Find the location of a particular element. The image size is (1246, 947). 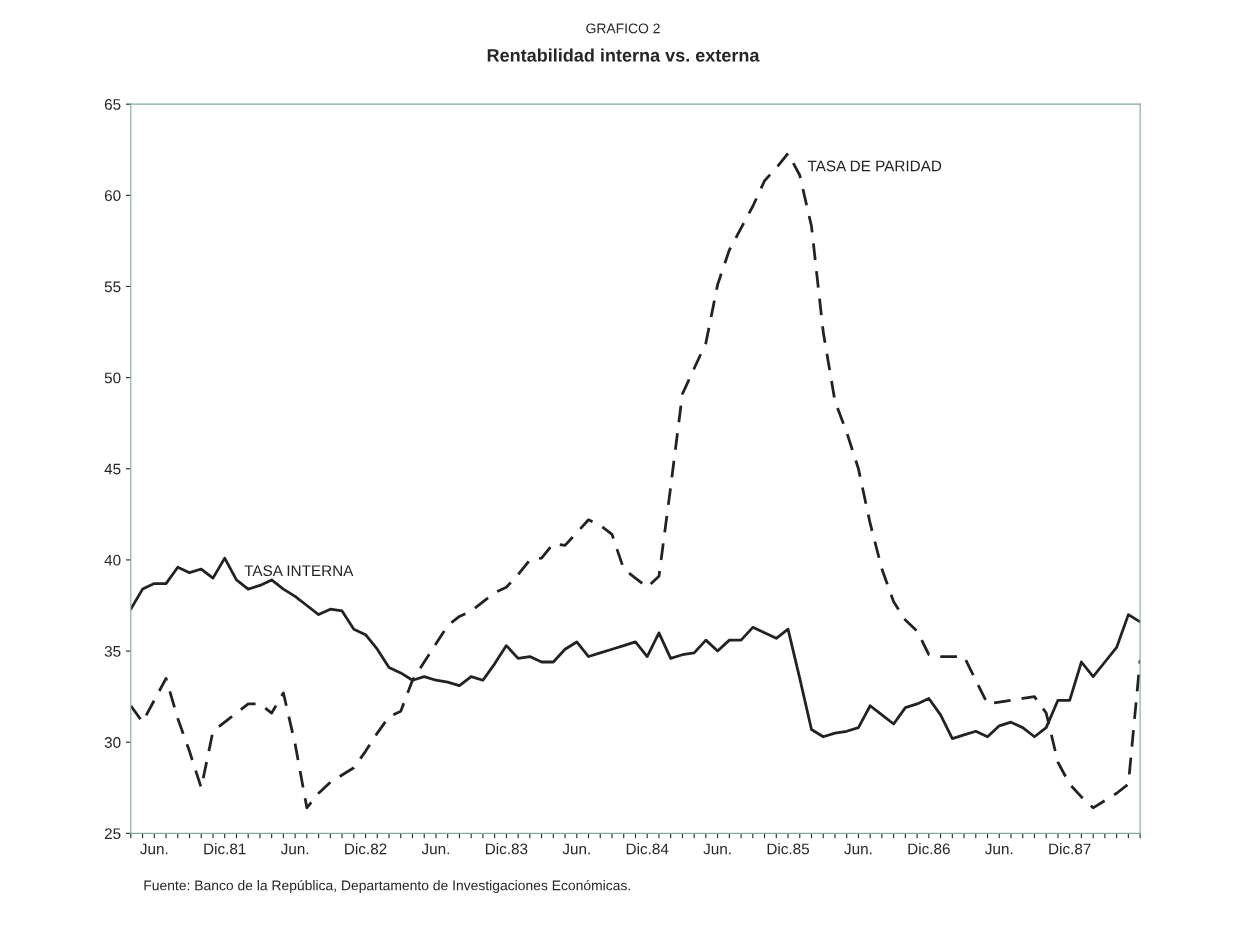

x-tick-label: Dic.83 is located at coordinates (506, 849).